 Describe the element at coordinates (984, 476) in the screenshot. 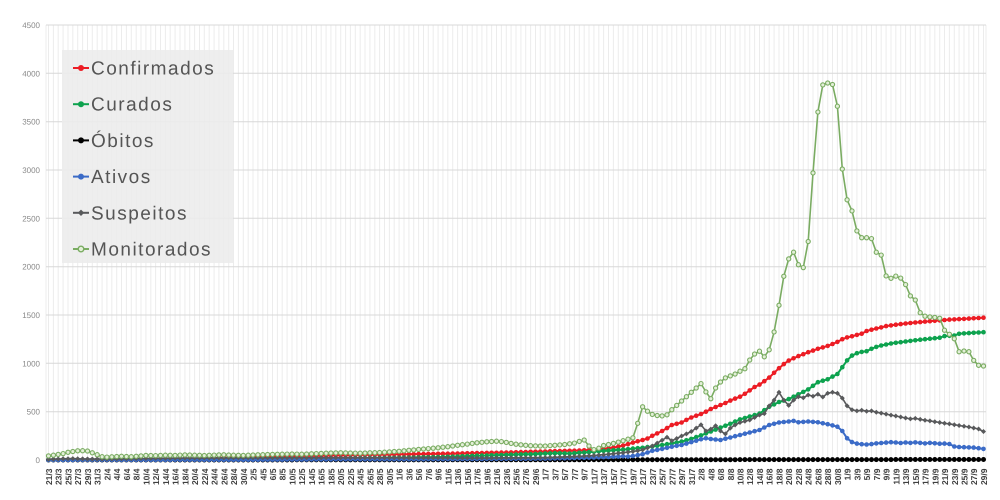

I see `svg-text: 29/9` at that location.